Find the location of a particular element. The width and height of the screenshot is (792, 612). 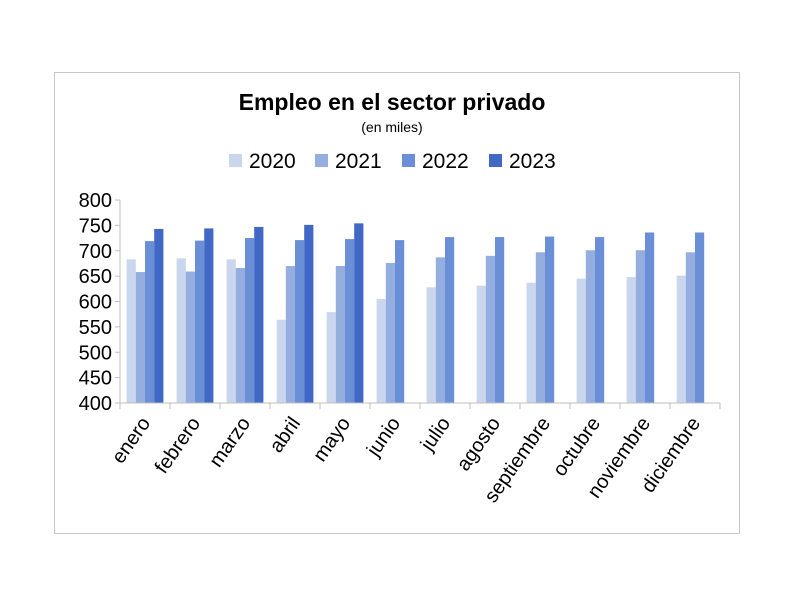

y-tick-label: 550 is located at coordinates (95, 328).